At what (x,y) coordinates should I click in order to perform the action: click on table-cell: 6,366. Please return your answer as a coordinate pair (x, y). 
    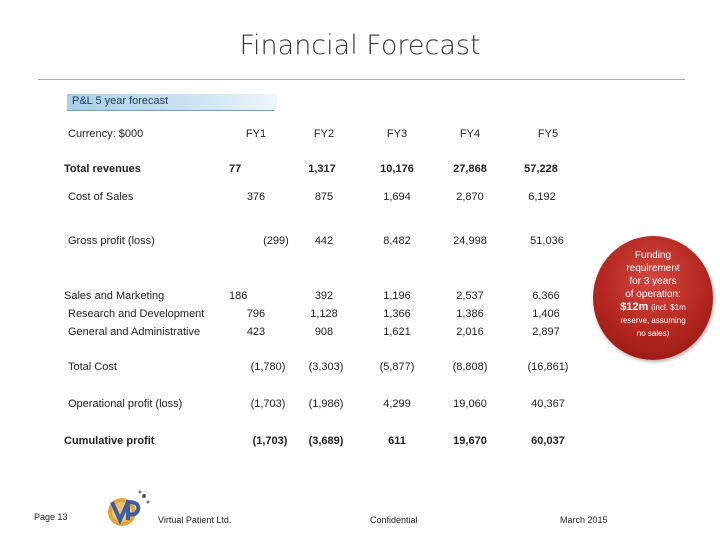
    Looking at the image, I should click on (546, 296).